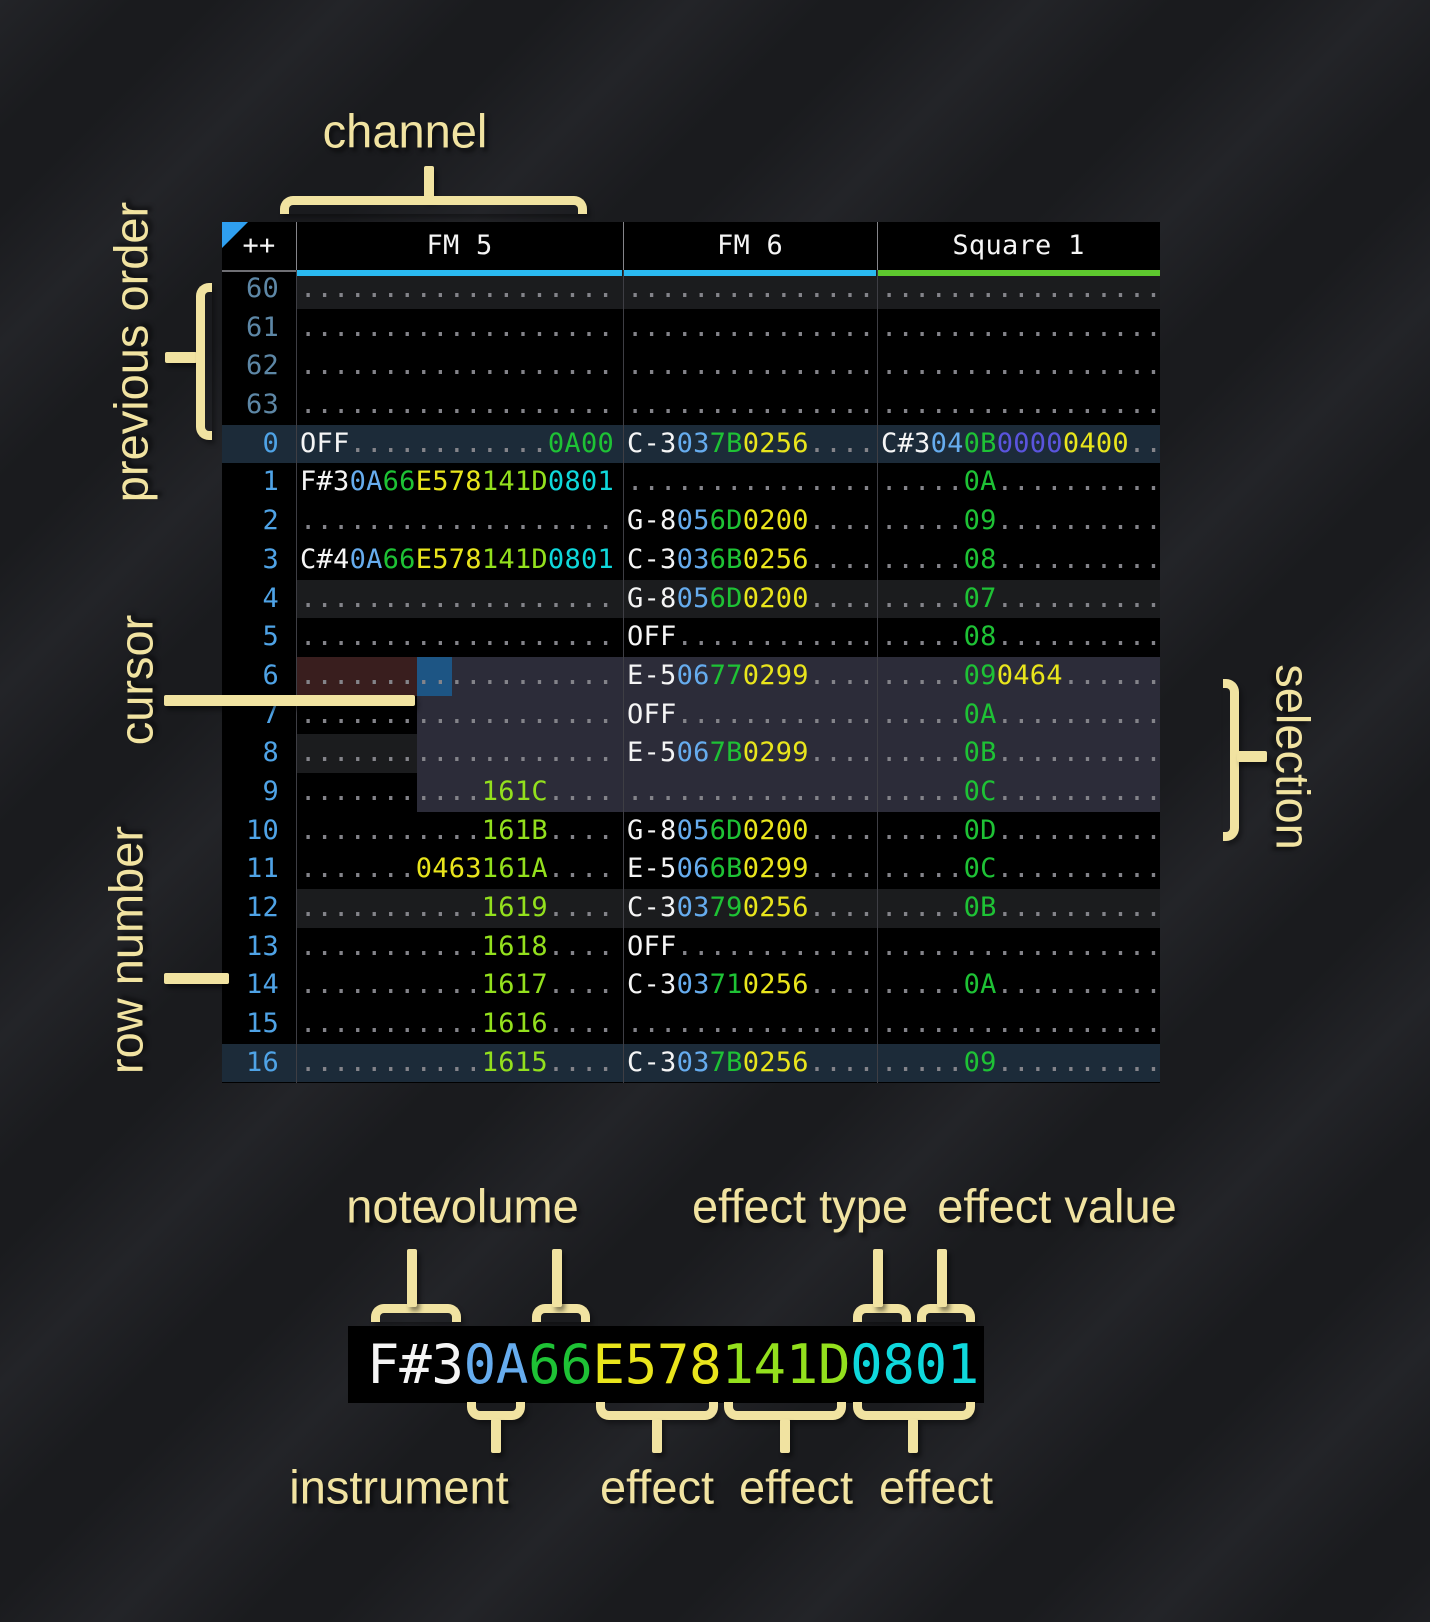 Image resolution: width=1430 pixels, height=1622 pixels. I want to click on cell-fm5-row-0: OFF............0A00, so click(457, 443).